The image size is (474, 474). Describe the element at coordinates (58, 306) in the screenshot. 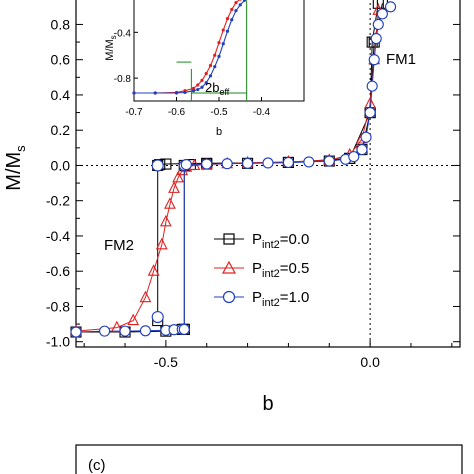

I see `y-tick-label: -0.8` at that location.